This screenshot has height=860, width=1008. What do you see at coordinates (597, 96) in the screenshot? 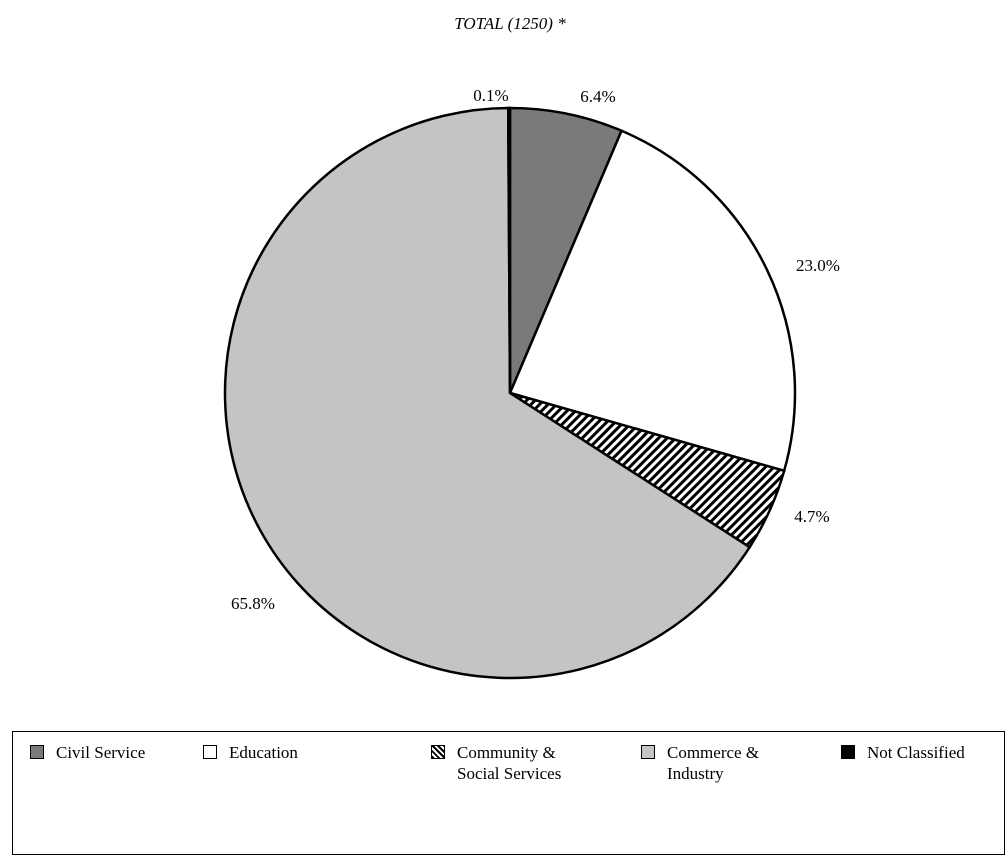
I see `data-label: 6.4%` at bounding box center [597, 96].